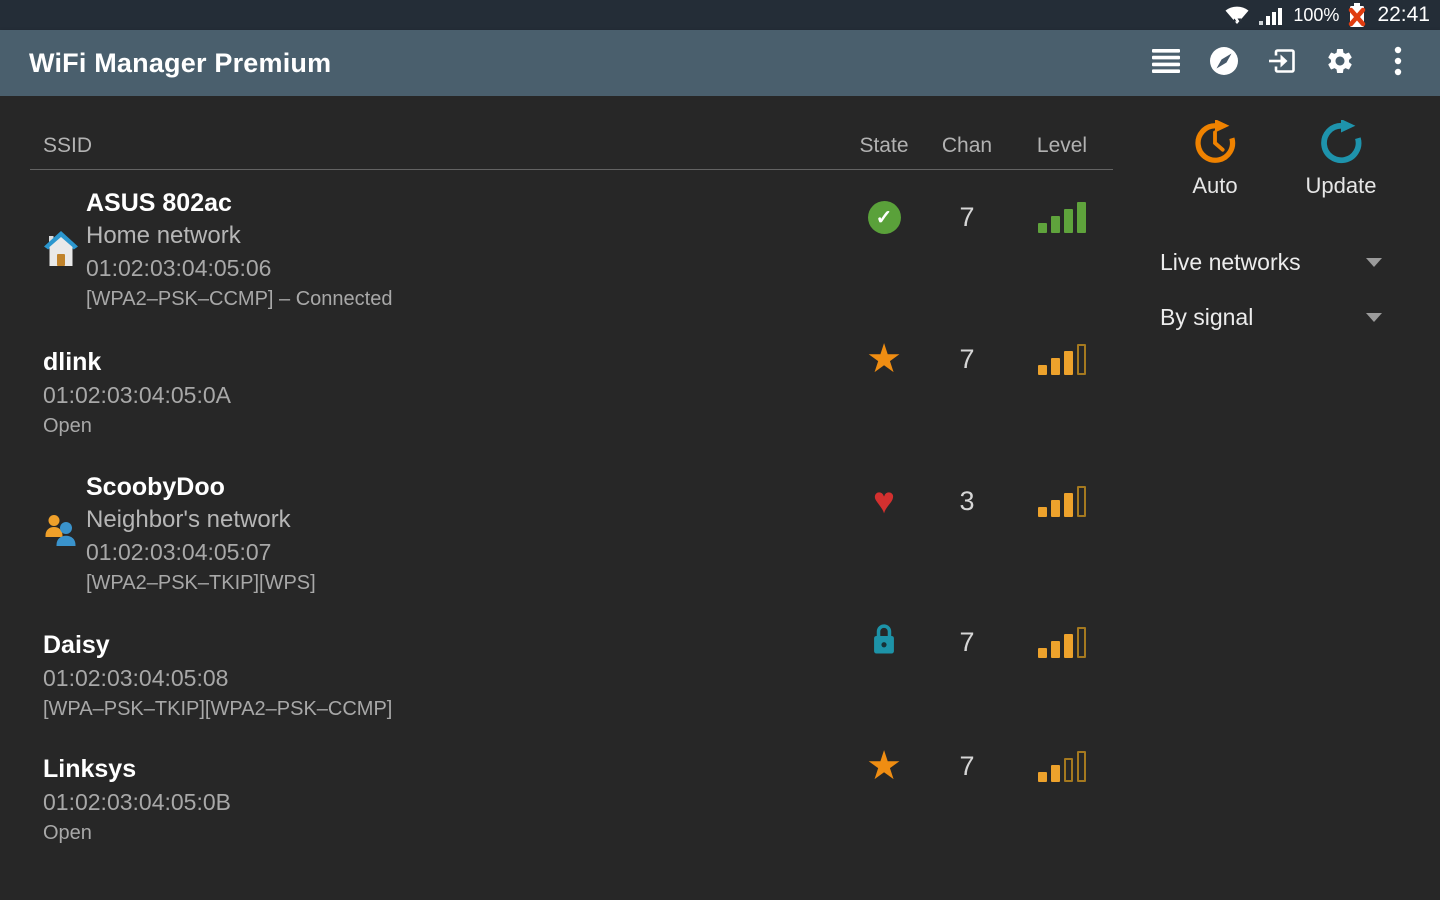  What do you see at coordinates (155, 487) in the screenshot?
I see `network-ssid: ScoobyDoo` at bounding box center [155, 487].